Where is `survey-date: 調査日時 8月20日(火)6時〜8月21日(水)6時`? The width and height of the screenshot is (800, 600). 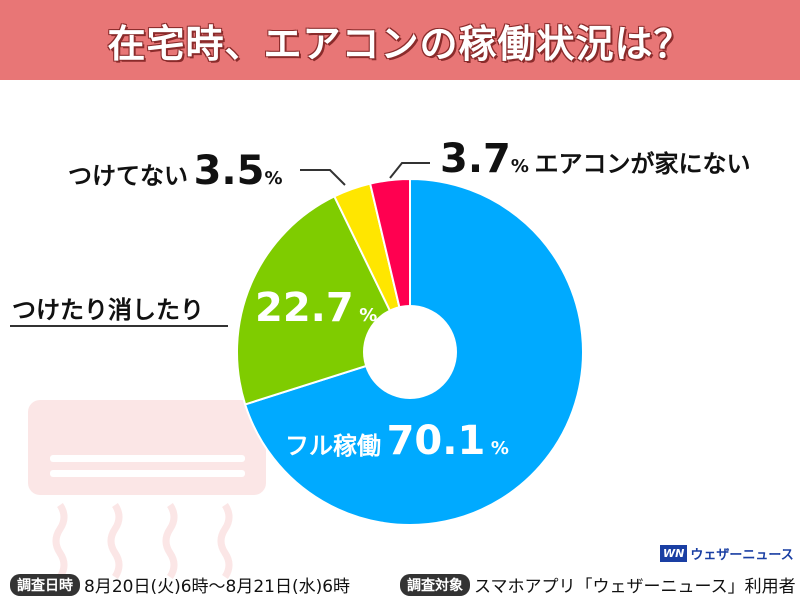
survey-date: 調査日時 8月20日(火)6時〜8月21日(水)6時 is located at coordinates (180, 584).